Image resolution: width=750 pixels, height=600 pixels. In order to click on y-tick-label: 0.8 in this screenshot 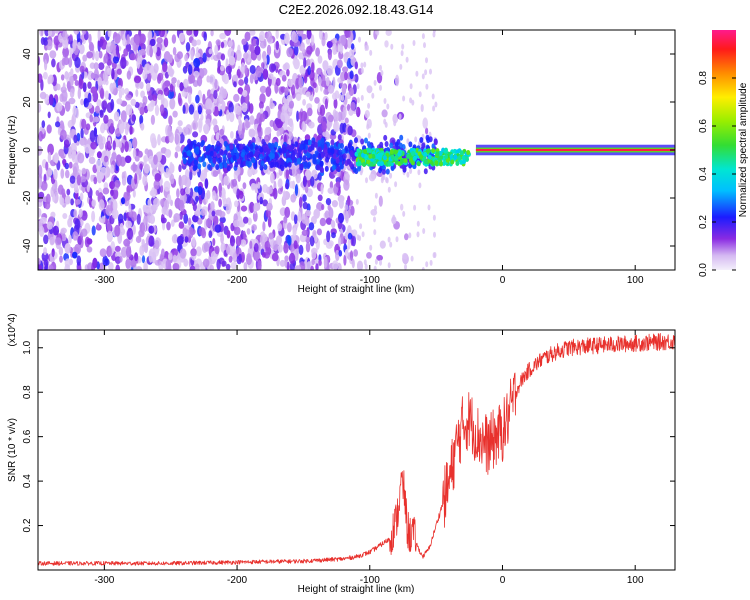, I will do `click(27, 392)`.